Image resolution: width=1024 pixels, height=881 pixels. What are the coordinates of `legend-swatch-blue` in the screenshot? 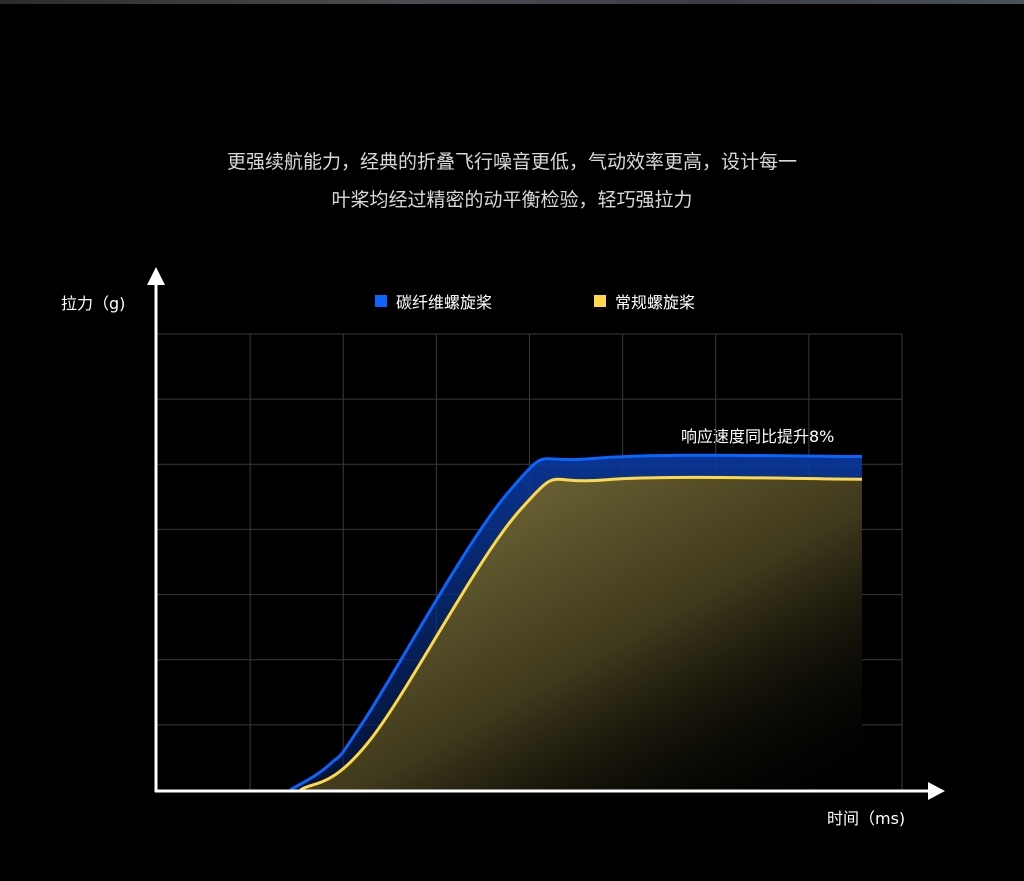 It's located at (381, 301).